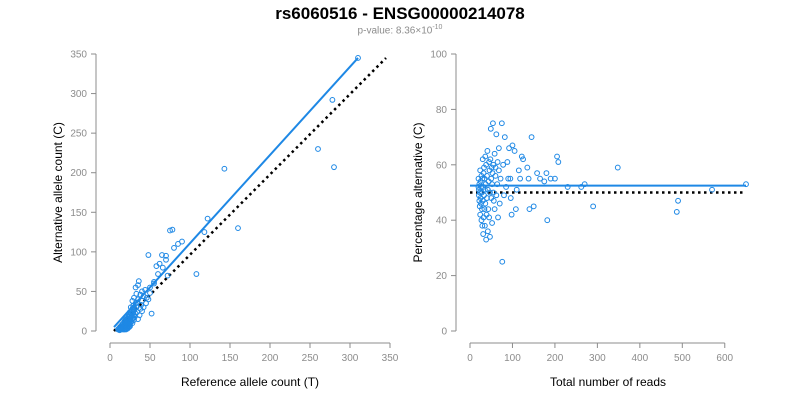 This screenshot has width=800, height=400. What do you see at coordinates (418, 192) in the screenshot?
I see `right-y-axis-title: Percentage alternative (C)` at bounding box center [418, 192].